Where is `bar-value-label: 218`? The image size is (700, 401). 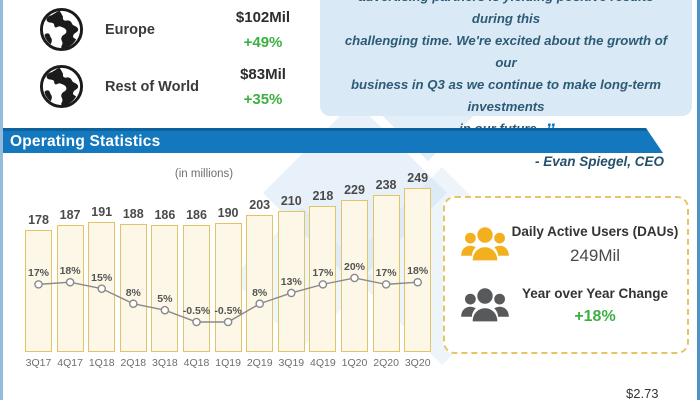
bar-value-label: 218 is located at coordinates (323, 196).